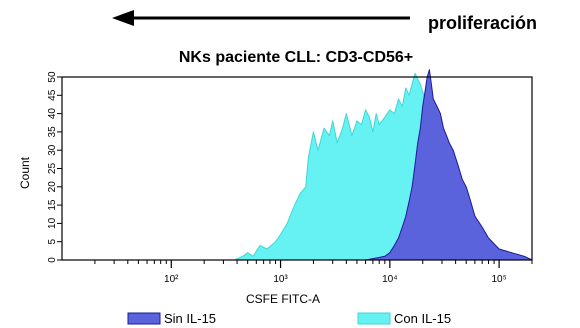  I want to click on legend-label-sin-il15: Sin IL-15, so click(190, 318).